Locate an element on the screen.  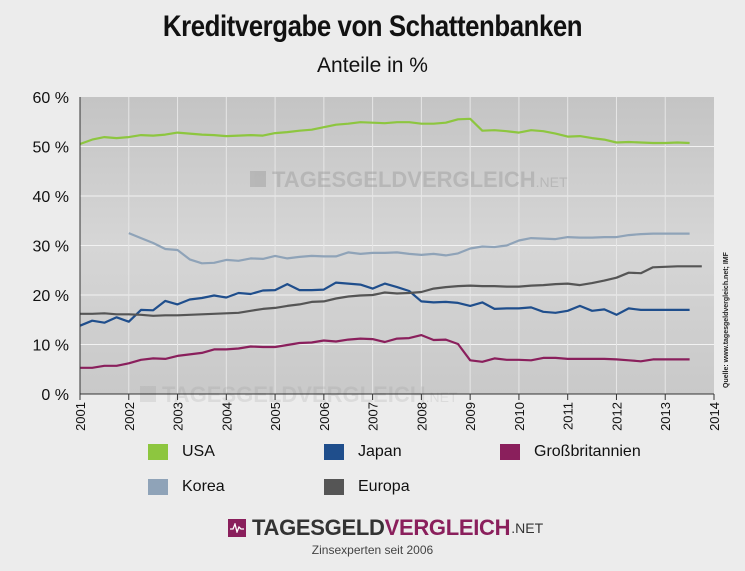
y-tick-label: 40 % is located at coordinates (51, 197).